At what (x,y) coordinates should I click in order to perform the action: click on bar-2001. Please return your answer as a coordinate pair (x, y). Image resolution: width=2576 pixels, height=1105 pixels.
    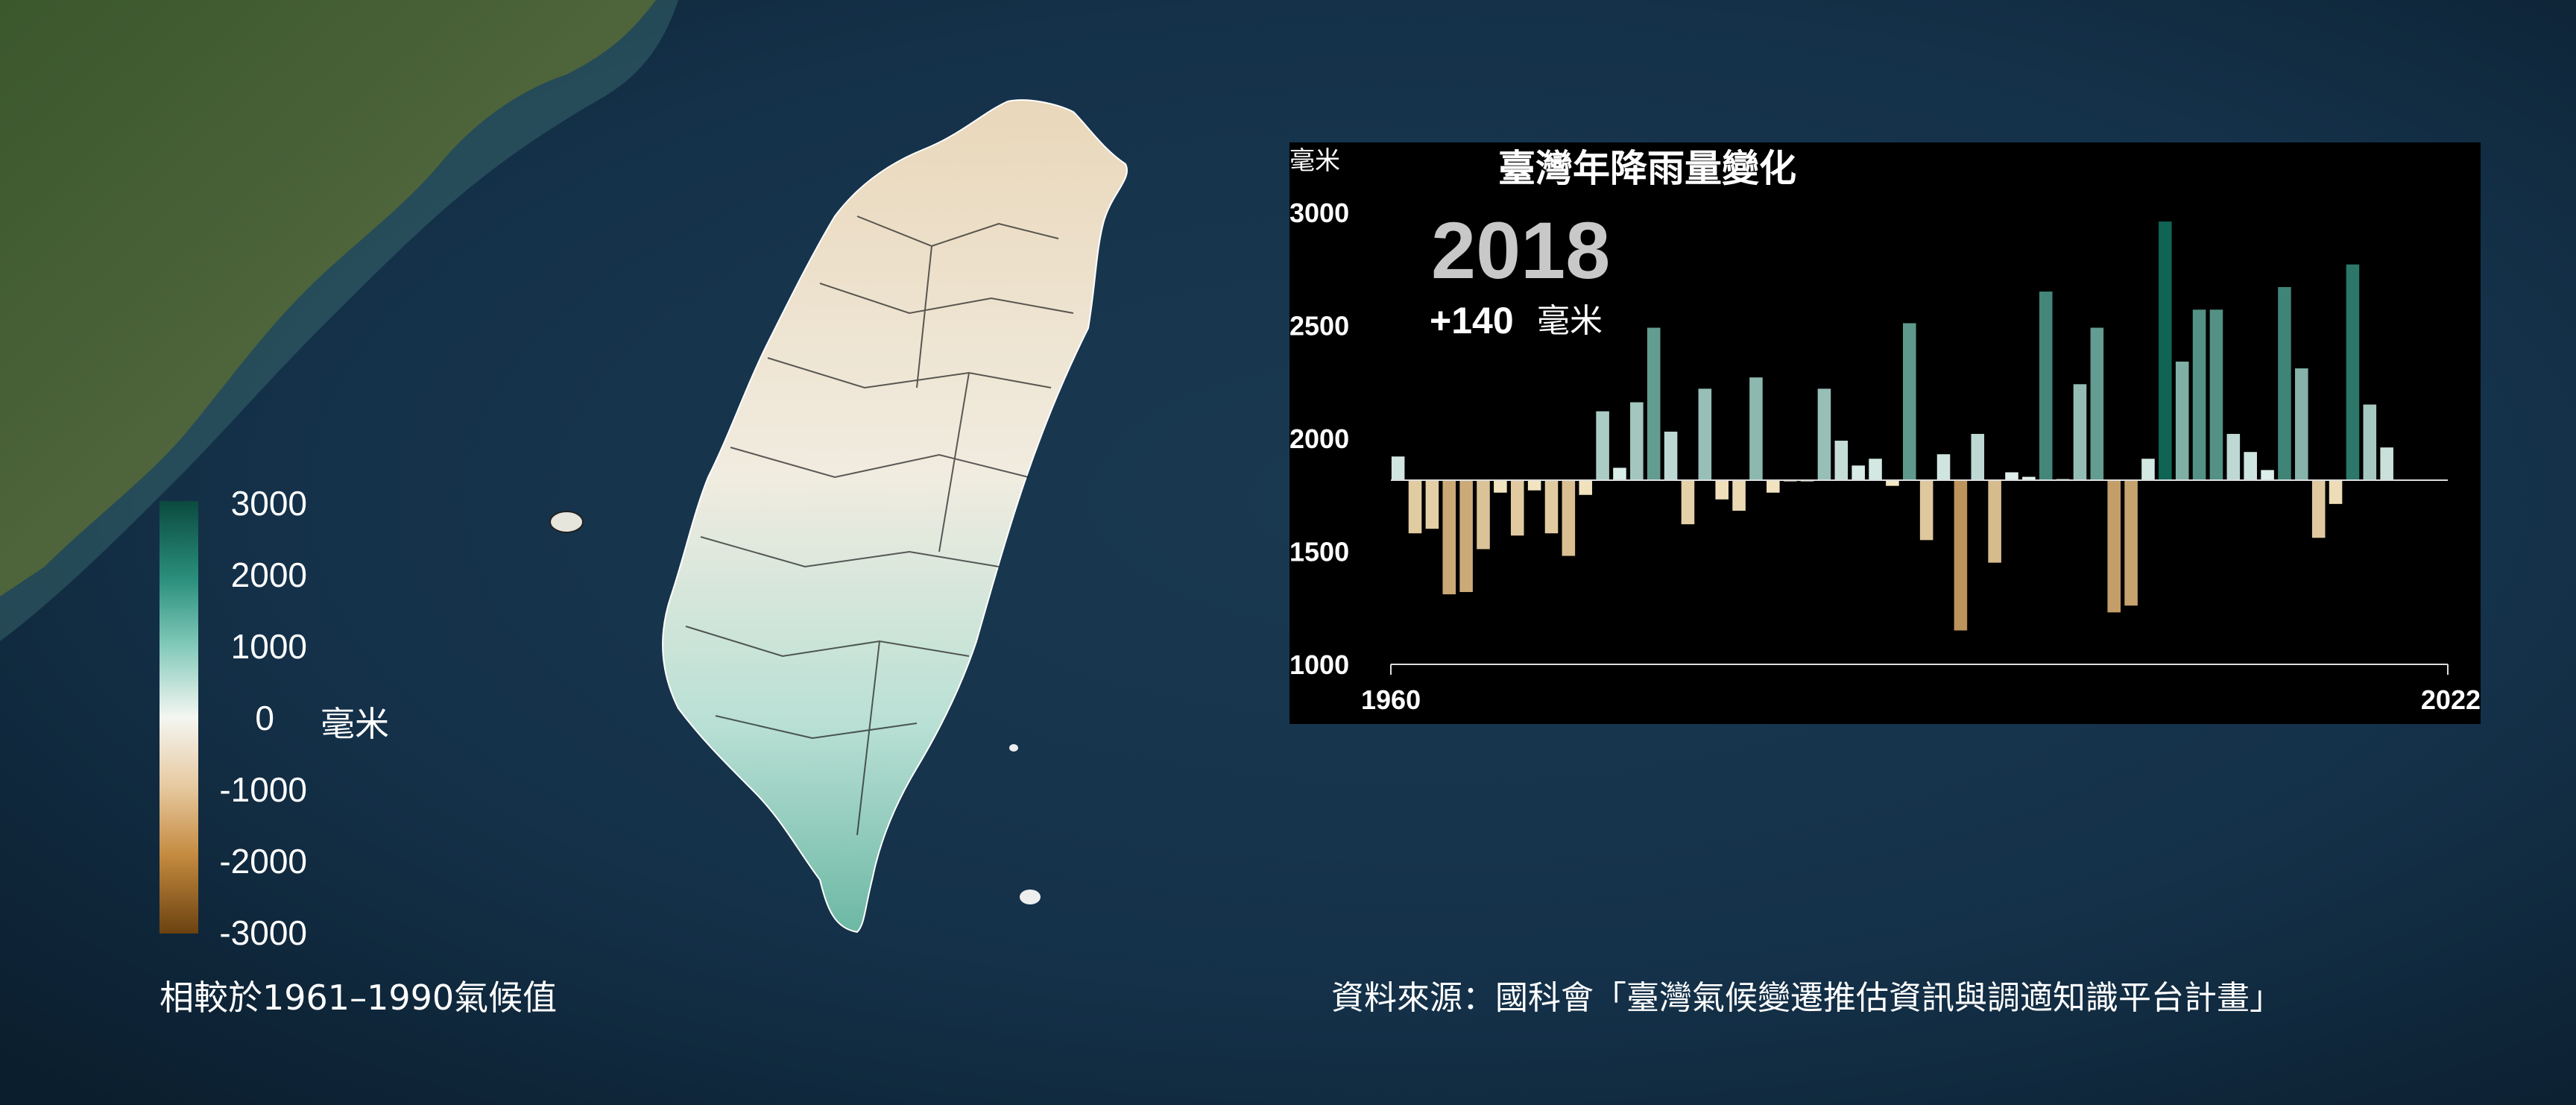
    Looking at the image, I should click on (2097, 404).